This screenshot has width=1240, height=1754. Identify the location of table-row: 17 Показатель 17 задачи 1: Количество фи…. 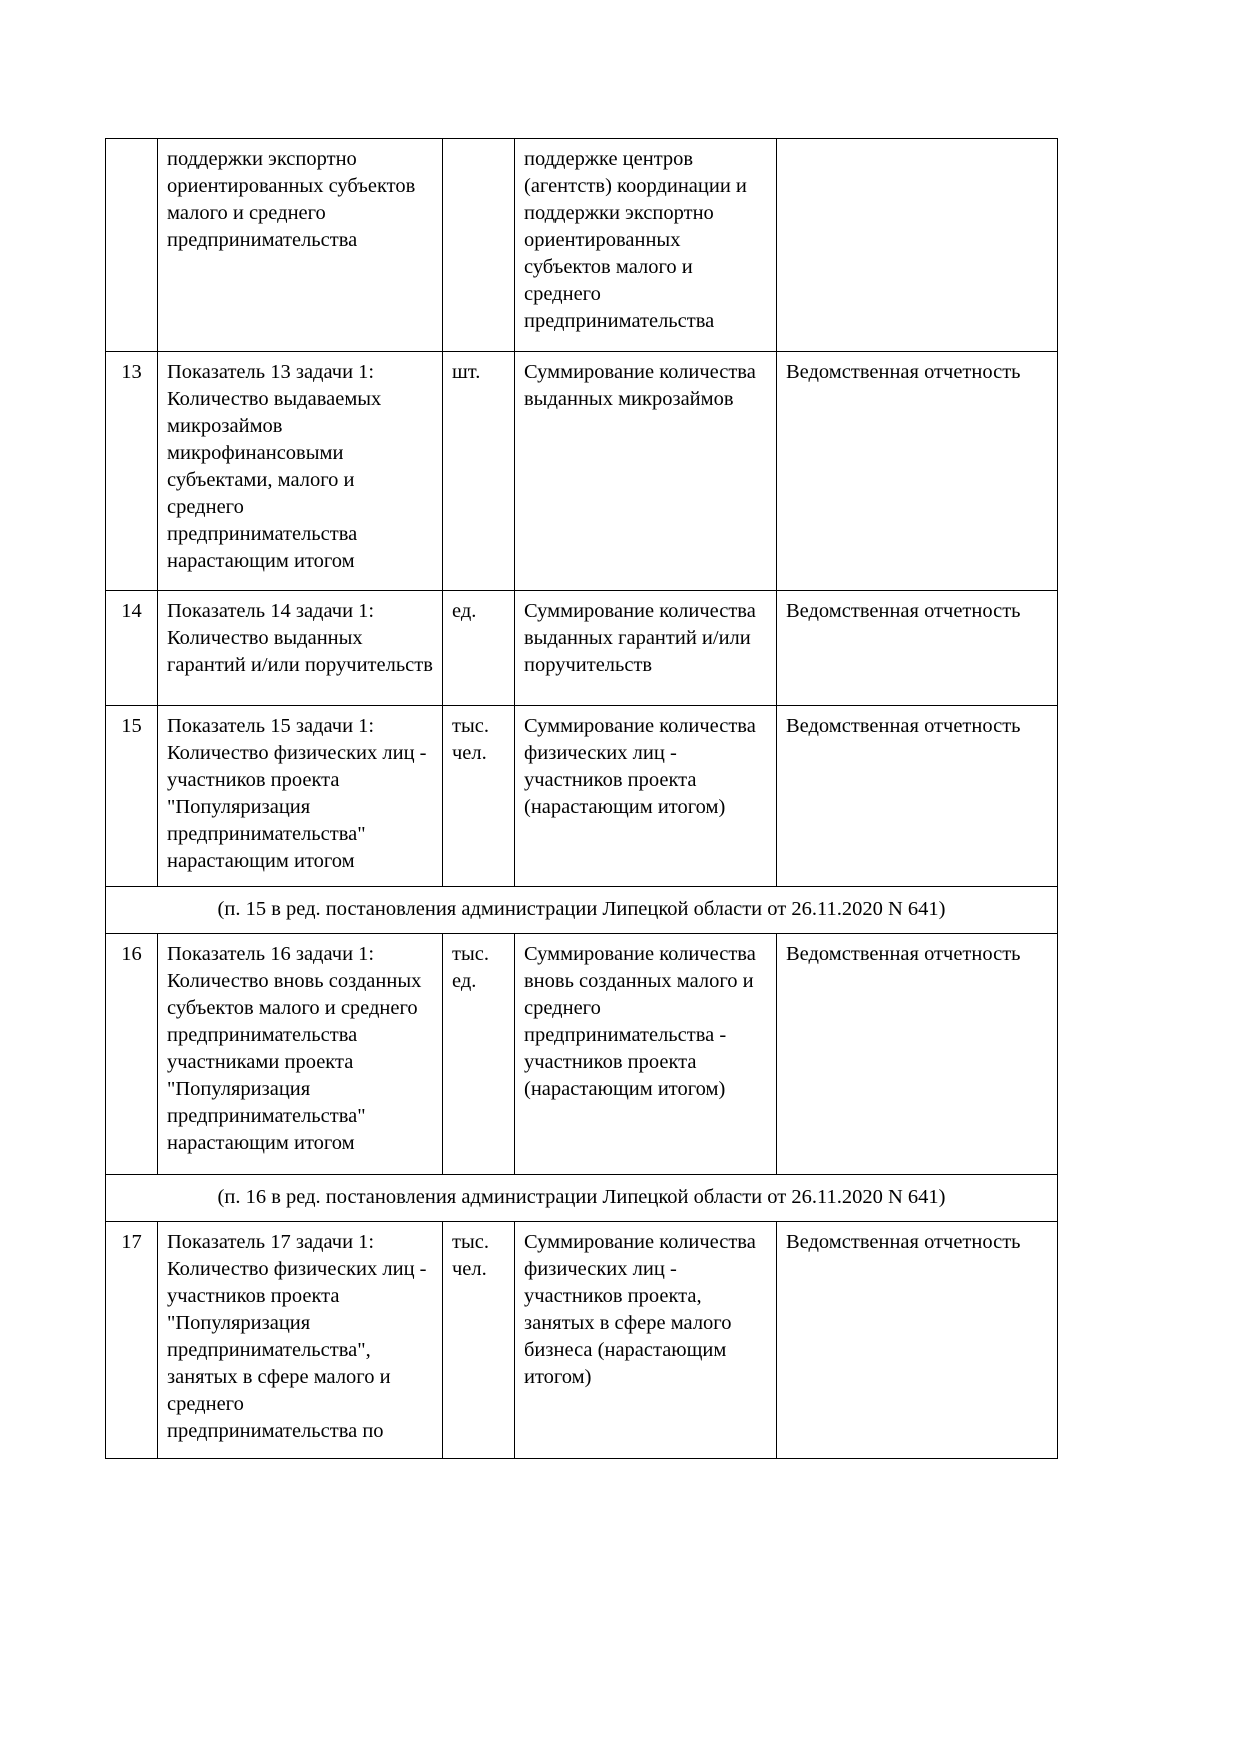
(581, 1339).